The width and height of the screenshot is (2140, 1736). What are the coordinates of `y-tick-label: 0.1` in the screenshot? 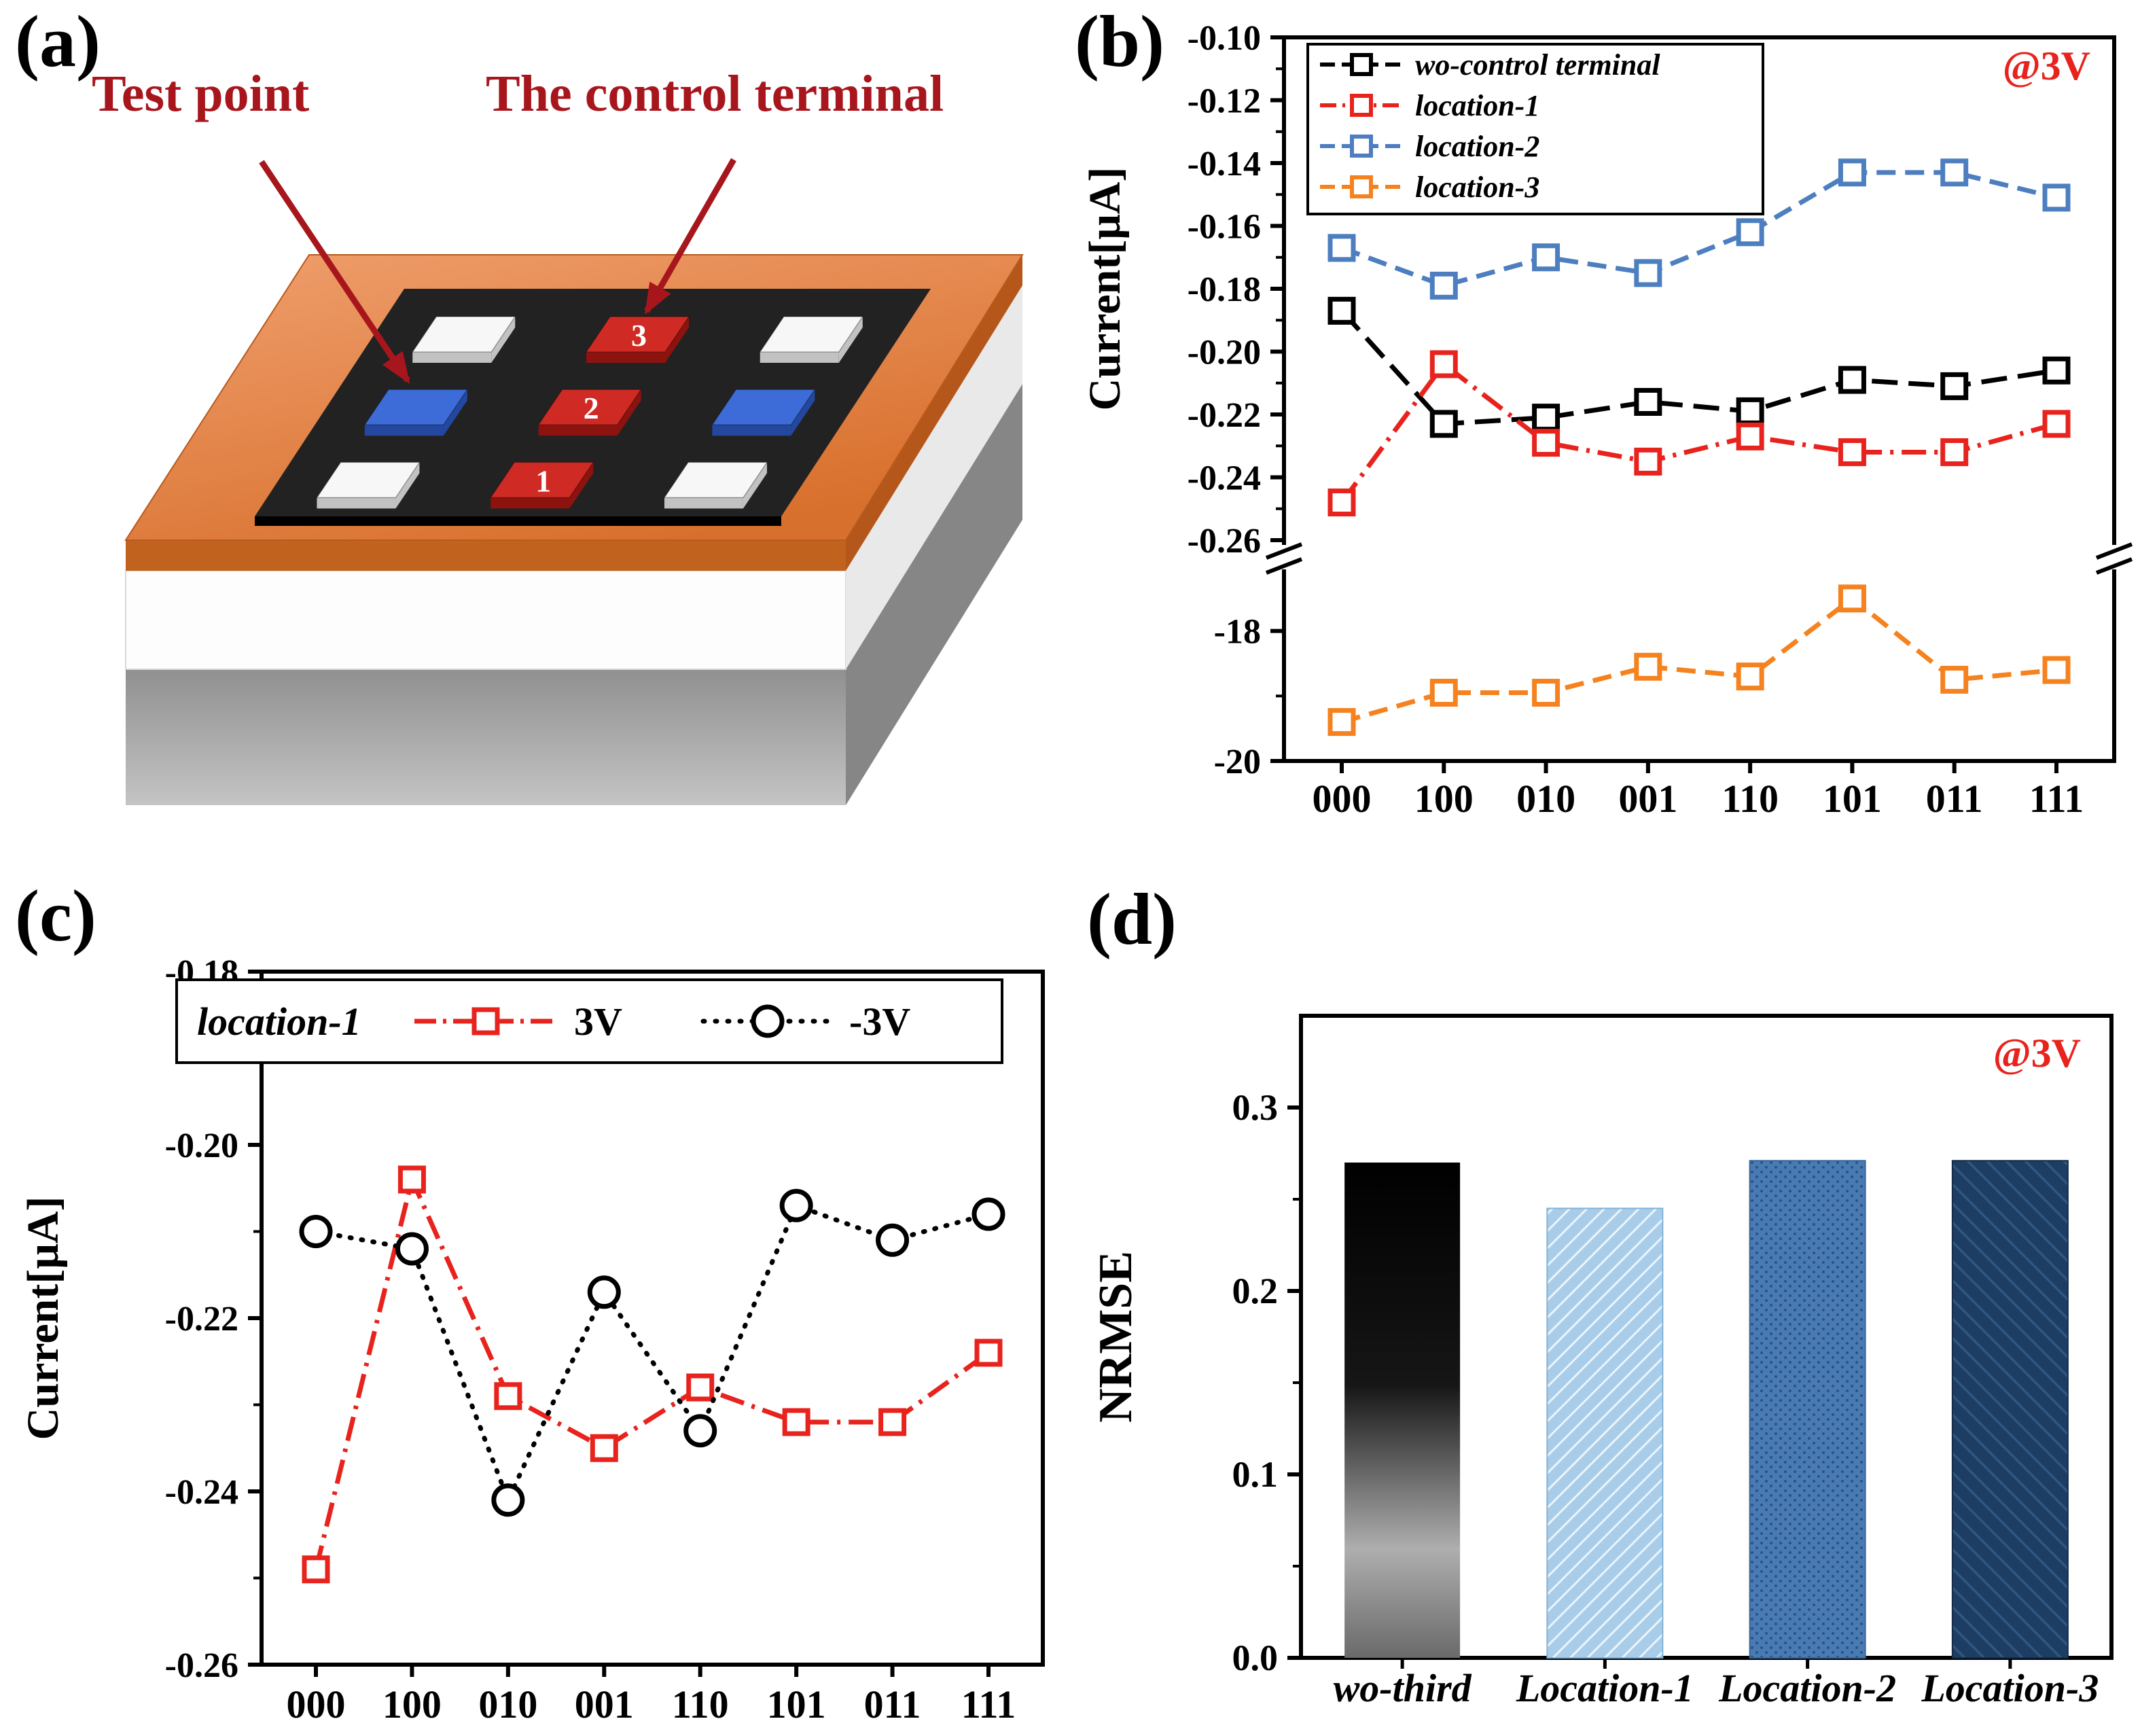 It's located at (1256, 1474).